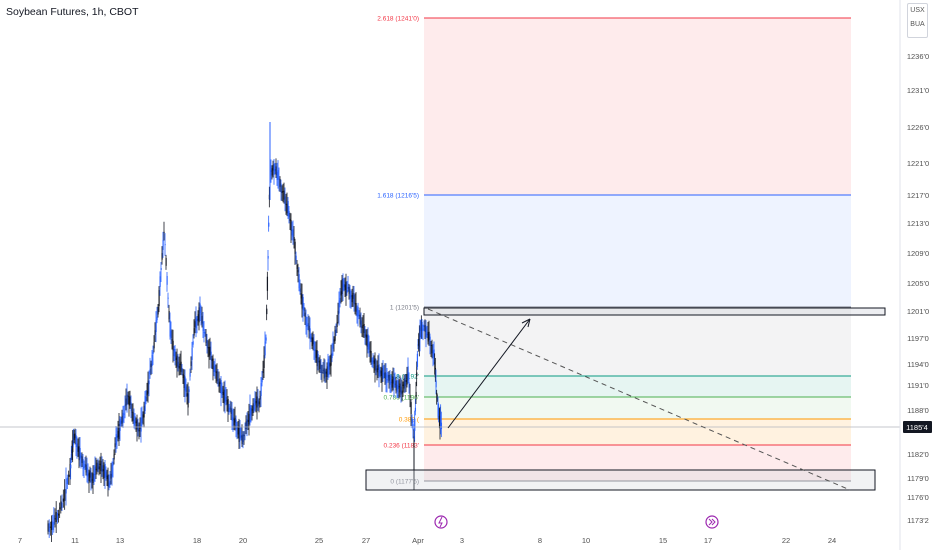  I want to click on lightning-event-icon, so click(441, 522).